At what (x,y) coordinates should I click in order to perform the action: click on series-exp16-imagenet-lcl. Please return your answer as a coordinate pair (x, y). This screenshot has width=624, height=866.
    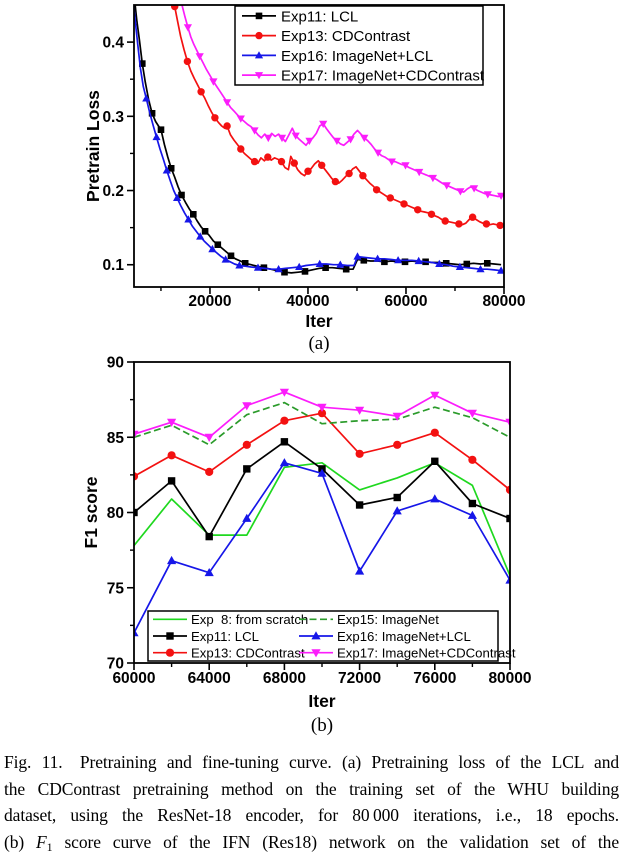
    Looking at the image, I should click on (322, 547).